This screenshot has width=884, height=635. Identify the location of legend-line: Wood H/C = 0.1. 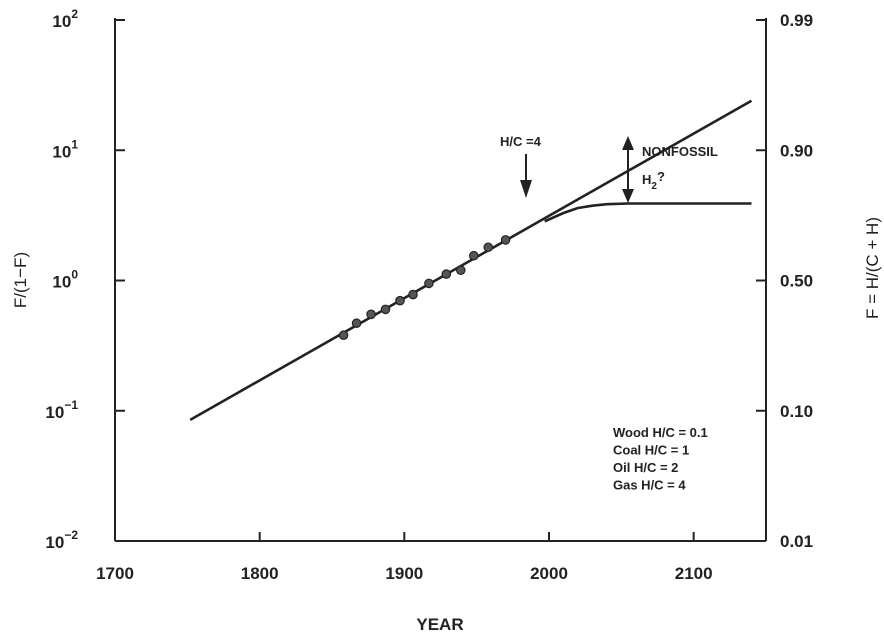
(660, 432).